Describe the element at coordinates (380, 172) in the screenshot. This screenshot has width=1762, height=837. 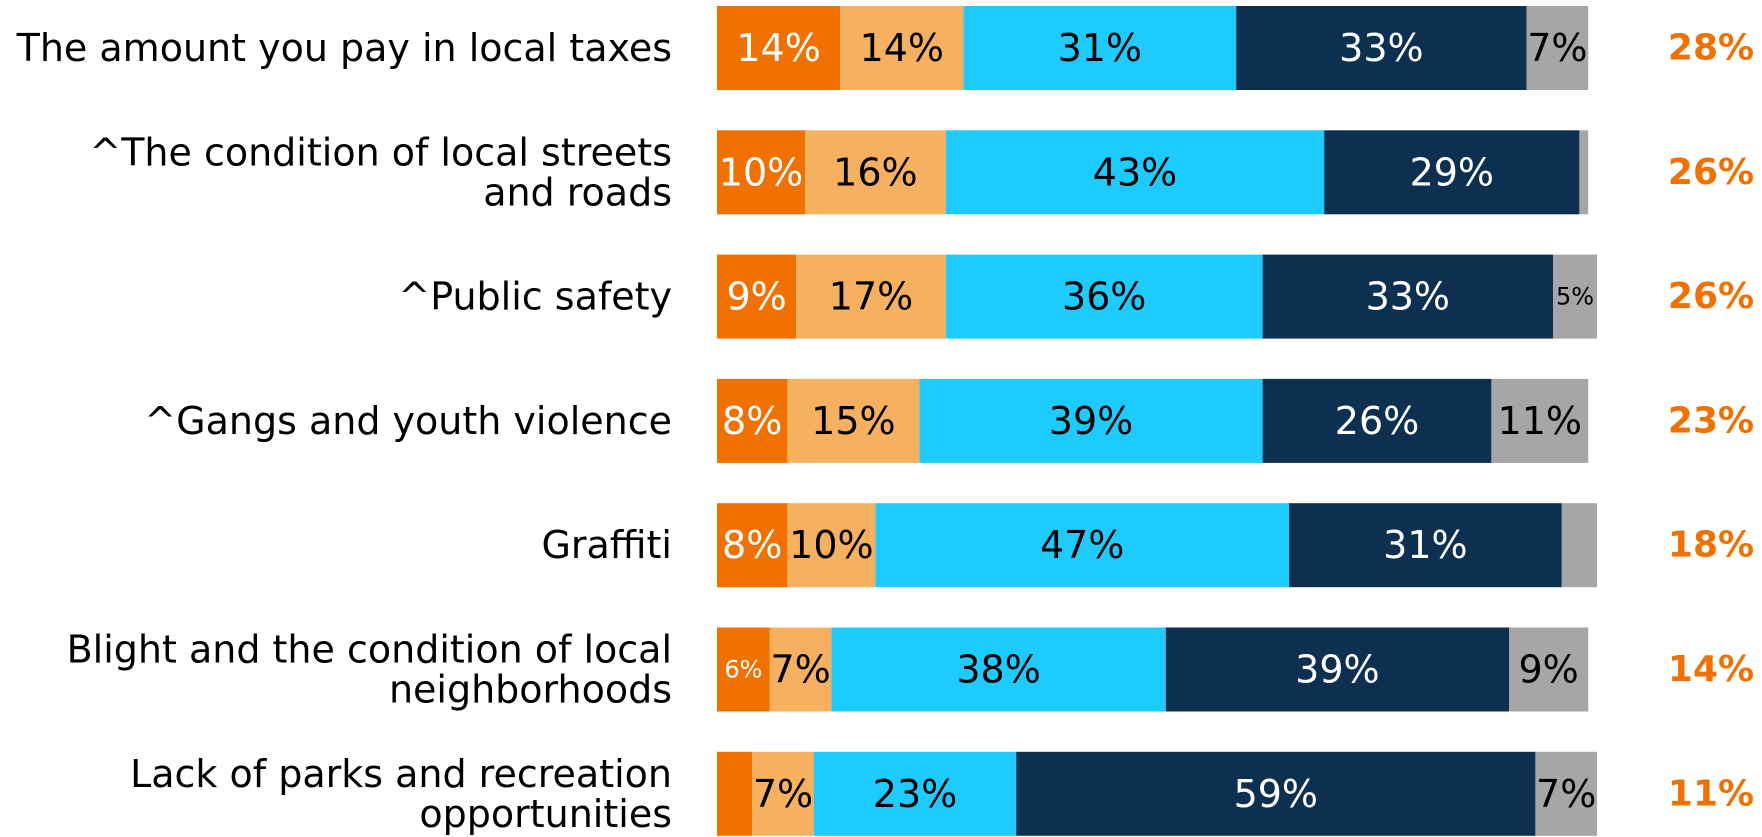
I see `category-label: ^The condition of local streets and roads` at that location.